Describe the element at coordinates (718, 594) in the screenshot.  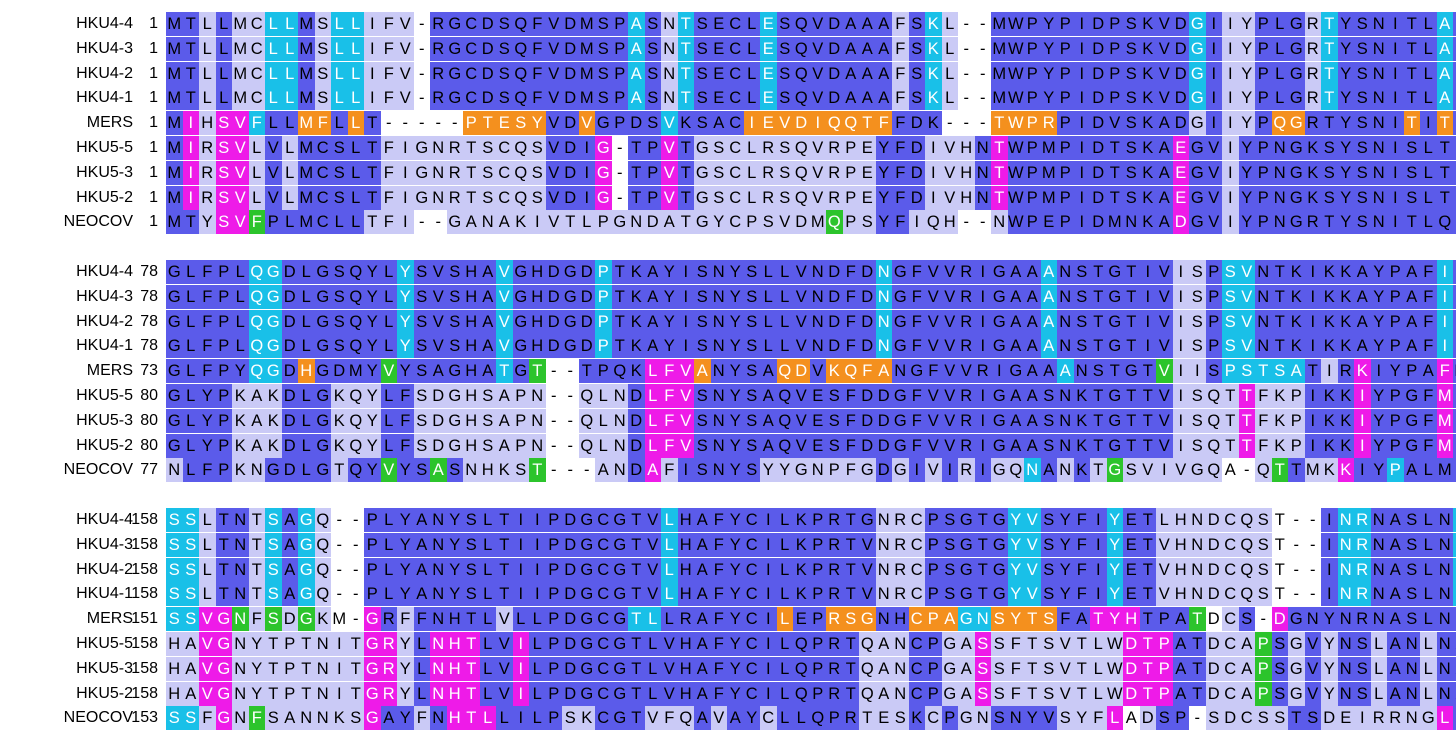
I see `residue: F` at that location.